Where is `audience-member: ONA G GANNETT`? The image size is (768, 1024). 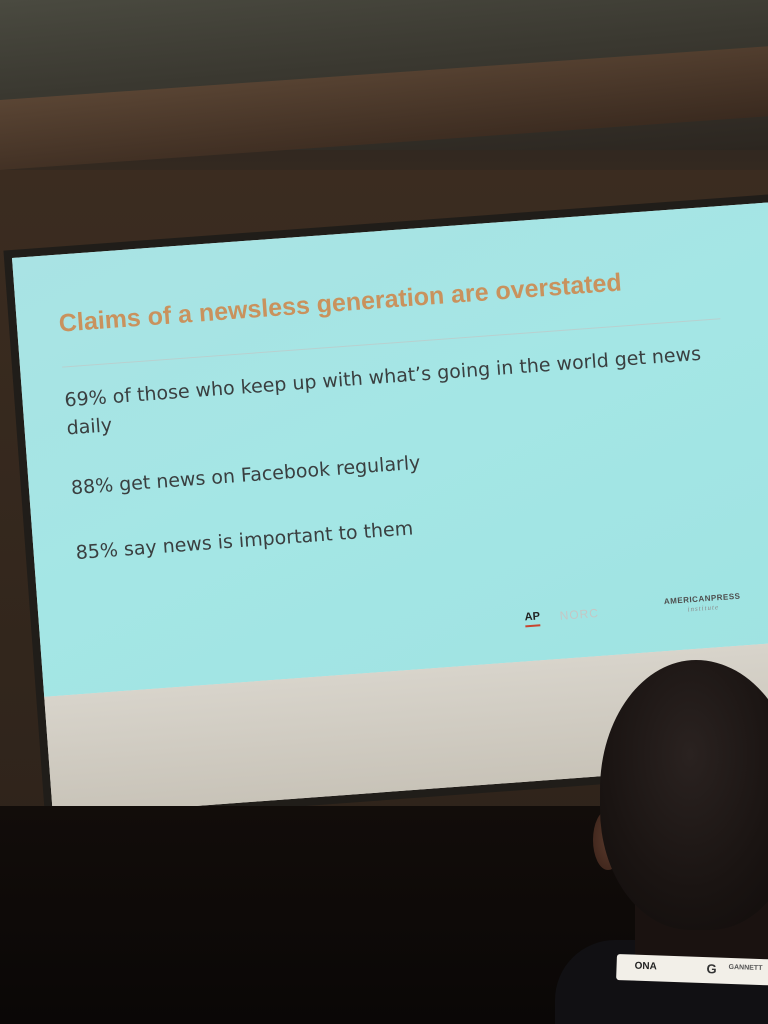
audience-member: ONA G GANNETT is located at coordinates (661, 842).